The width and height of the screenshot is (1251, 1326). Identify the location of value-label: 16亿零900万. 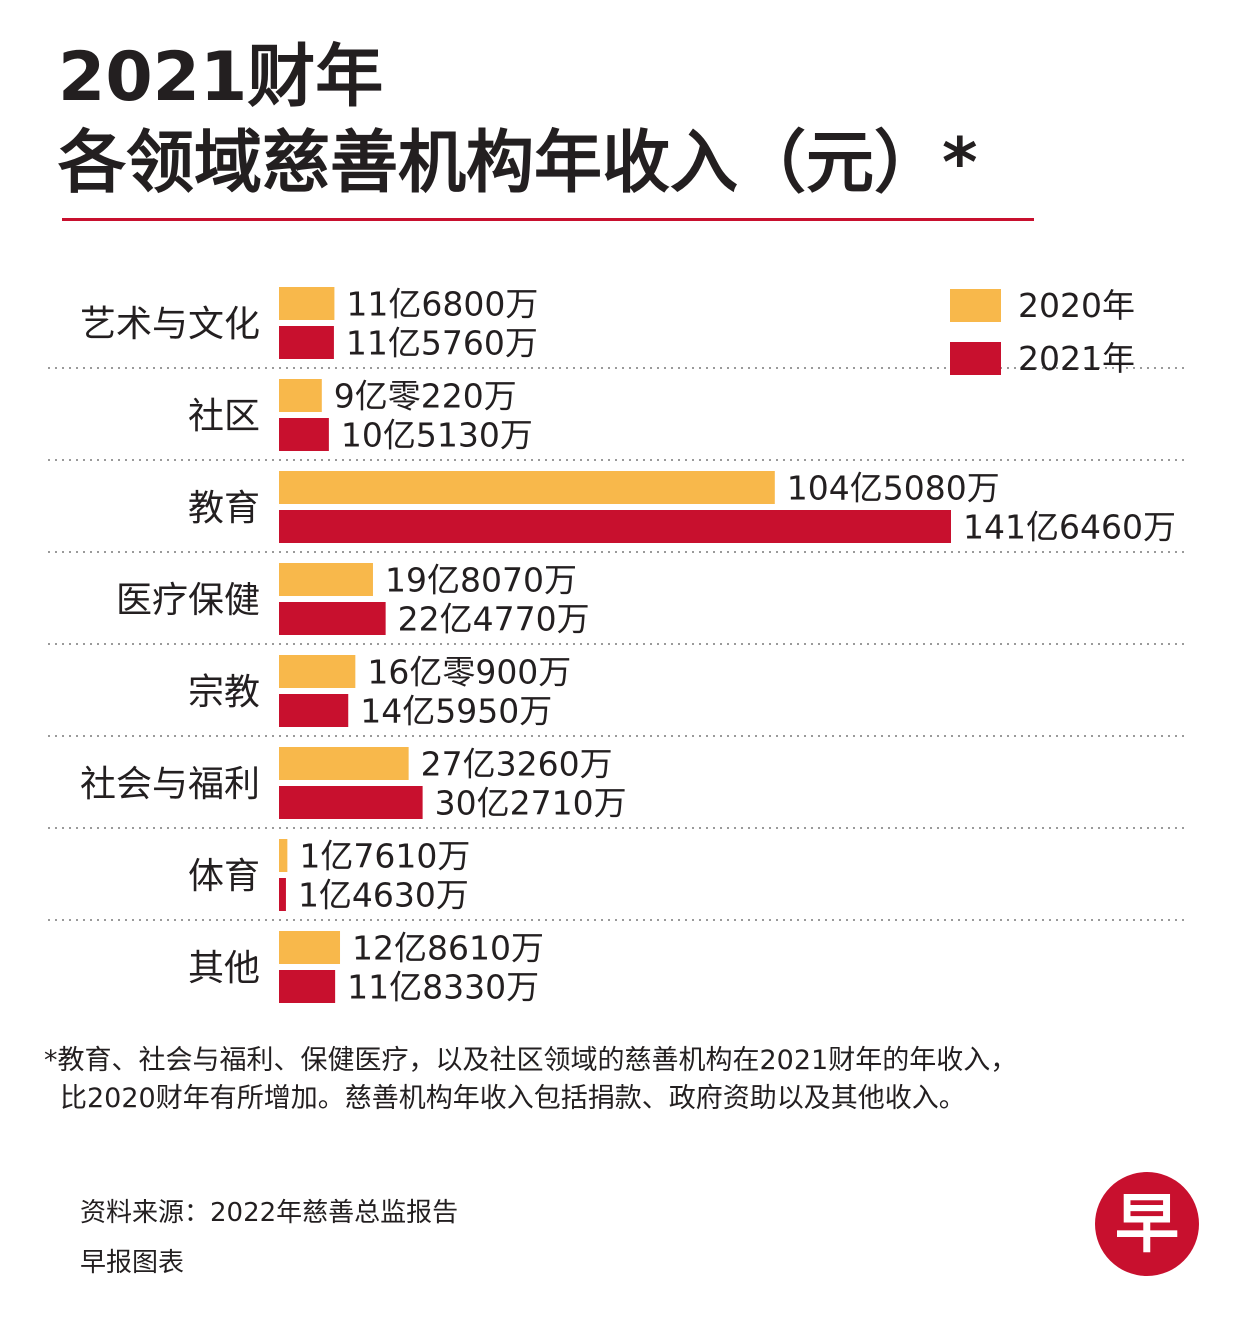
(469, 671).